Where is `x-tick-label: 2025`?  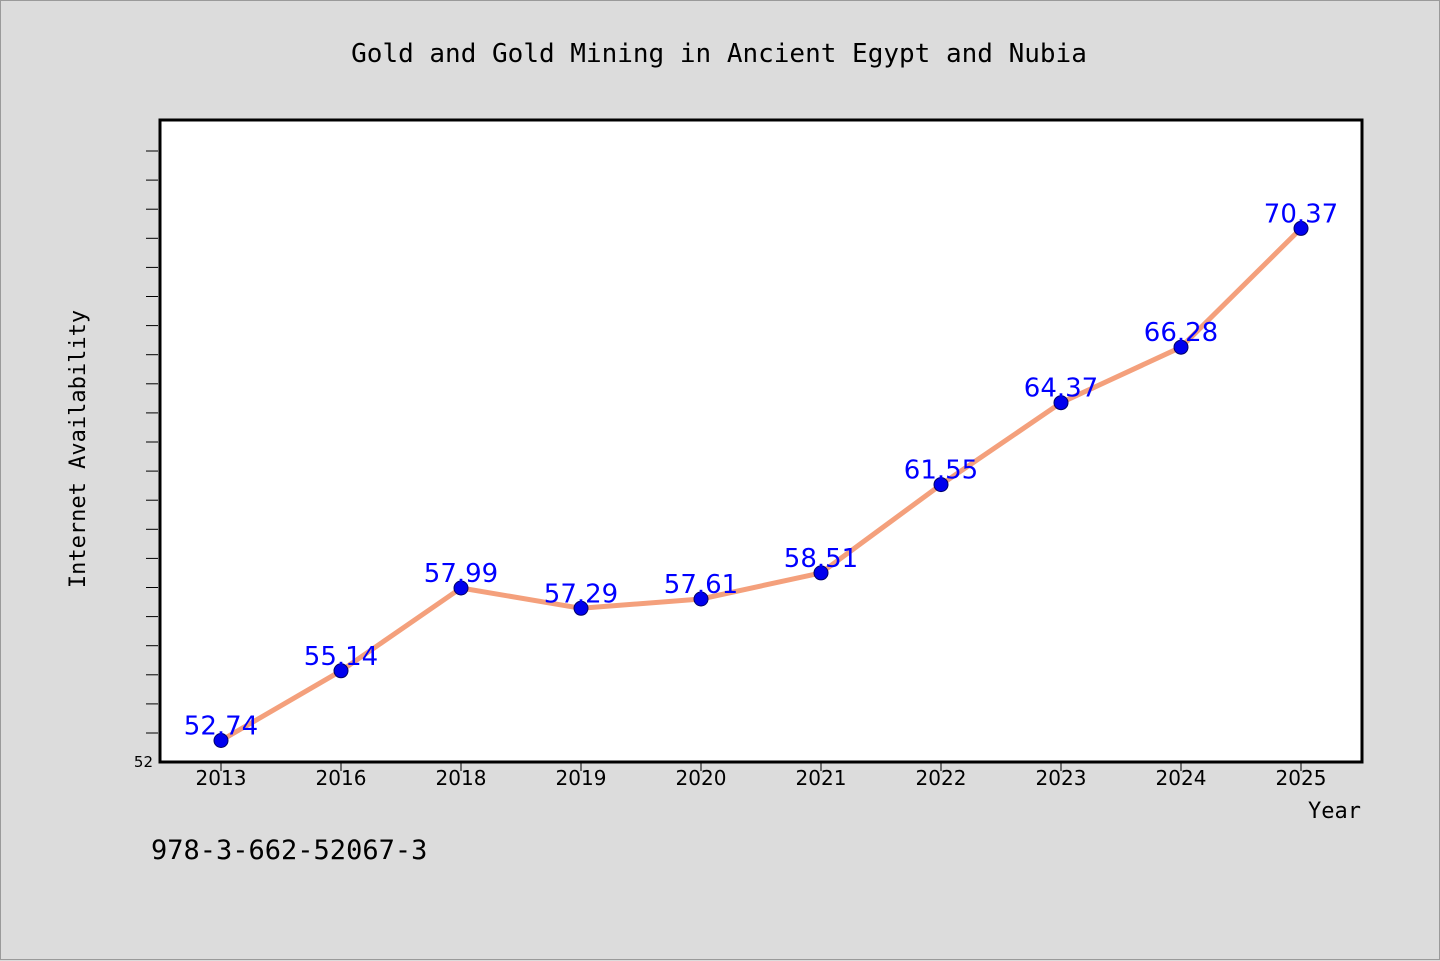
x-tick-label: 2025 is located at coordinates (1301, 778).